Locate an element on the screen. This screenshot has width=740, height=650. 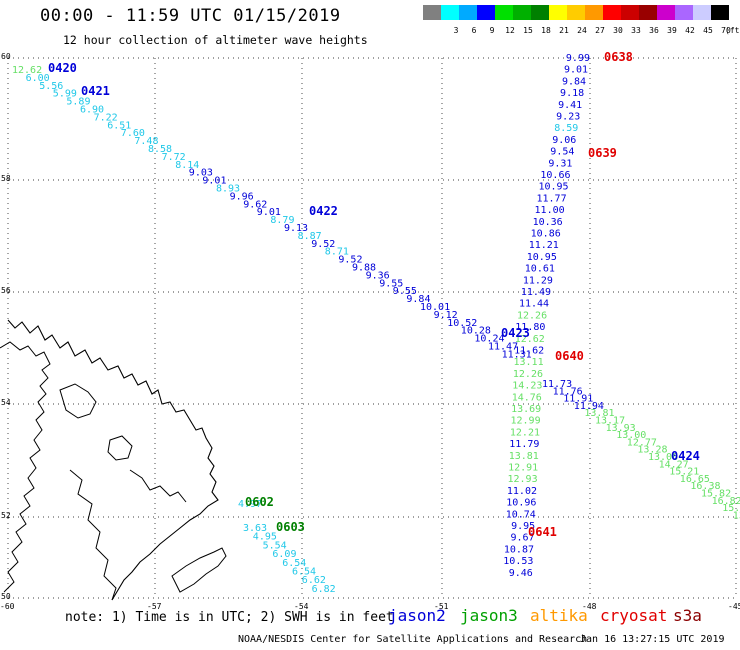
pass-time-label: 0422 is located at coordinates (323, 211).